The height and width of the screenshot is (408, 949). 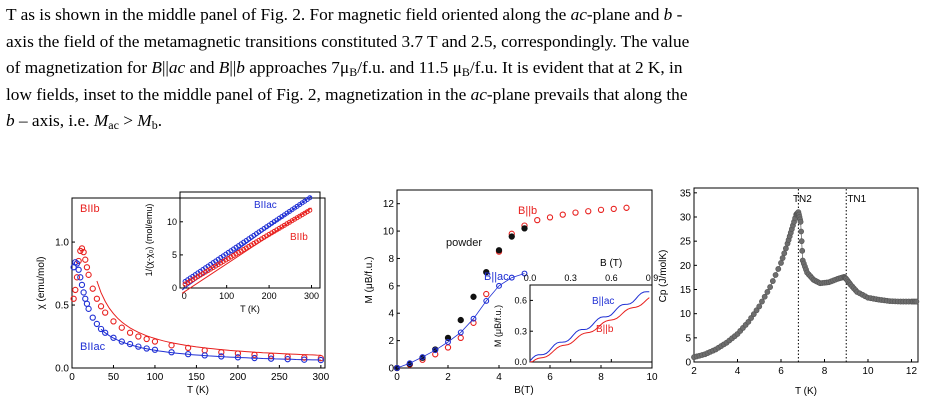 I want to click on chi-fit-ac-line, so click(x=210, y=344).